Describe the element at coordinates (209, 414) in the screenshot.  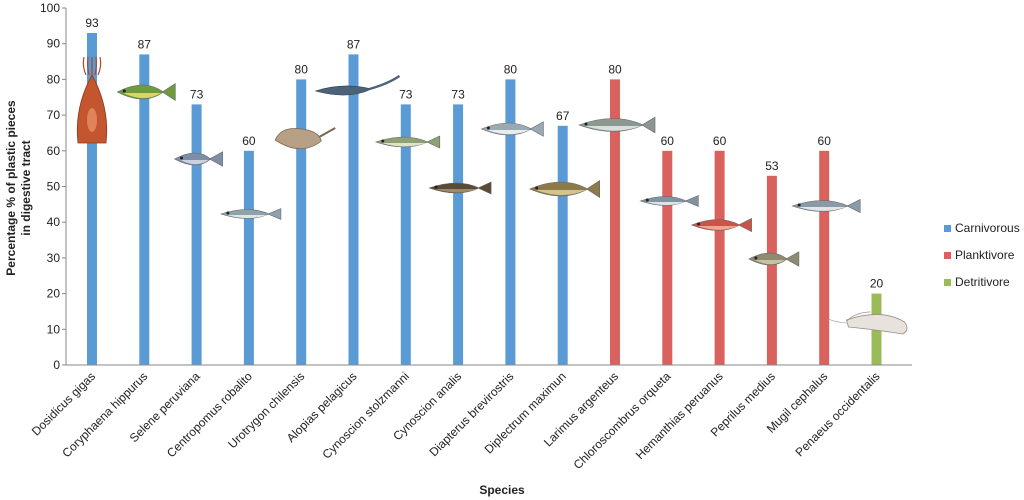
I see `x-tick-label-centropomus-robalito: Centropomus robalito` at that location.